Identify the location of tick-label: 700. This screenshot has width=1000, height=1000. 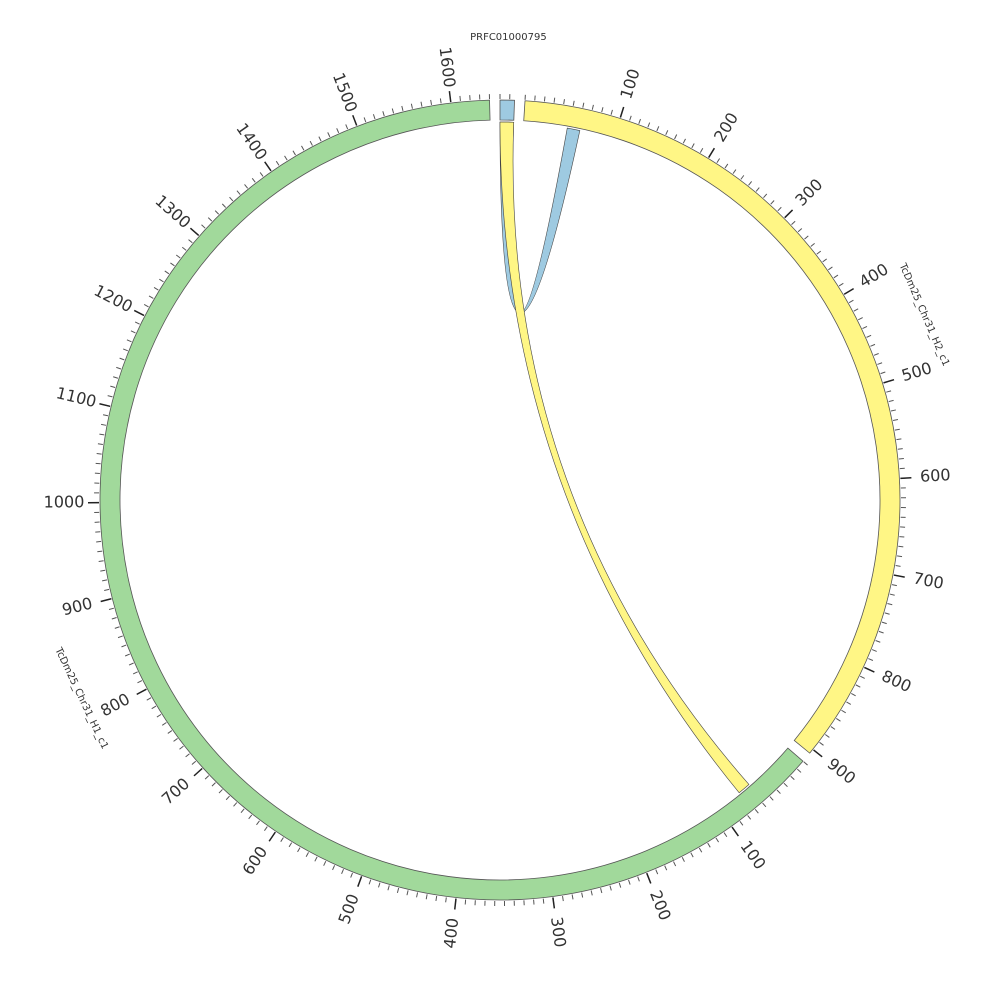
(175, 791).